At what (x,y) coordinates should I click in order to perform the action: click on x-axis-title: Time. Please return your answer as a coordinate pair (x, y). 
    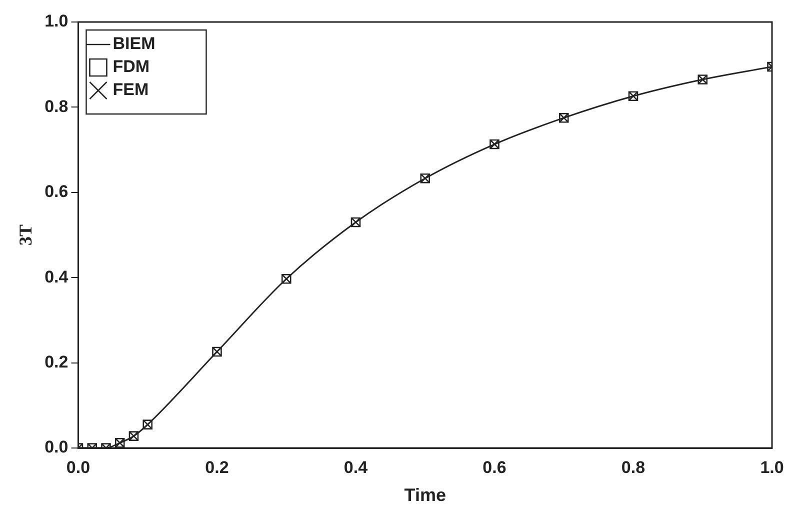
    Looking at the image, I should click on (425, 495).